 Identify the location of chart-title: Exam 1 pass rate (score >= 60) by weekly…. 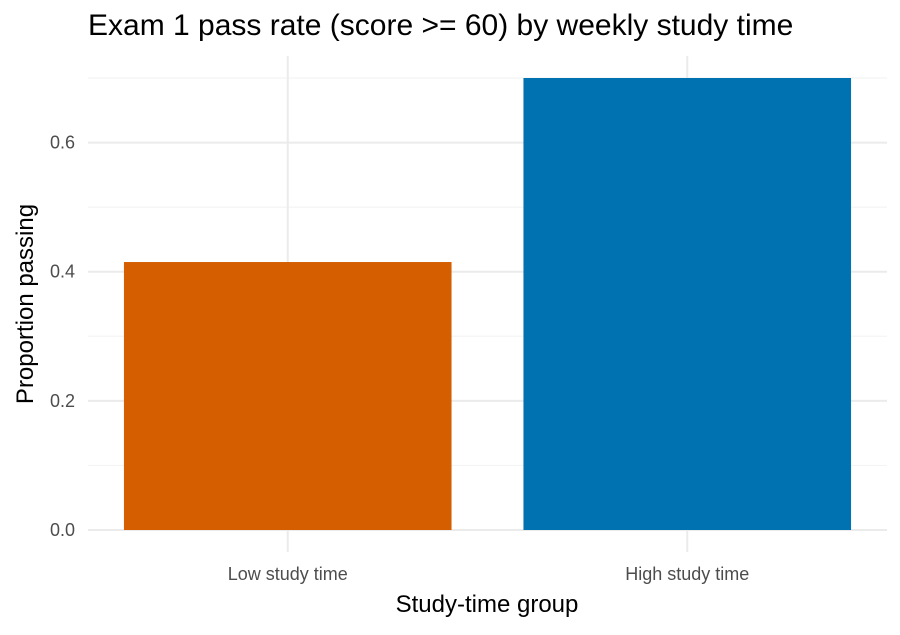
(440, 25).